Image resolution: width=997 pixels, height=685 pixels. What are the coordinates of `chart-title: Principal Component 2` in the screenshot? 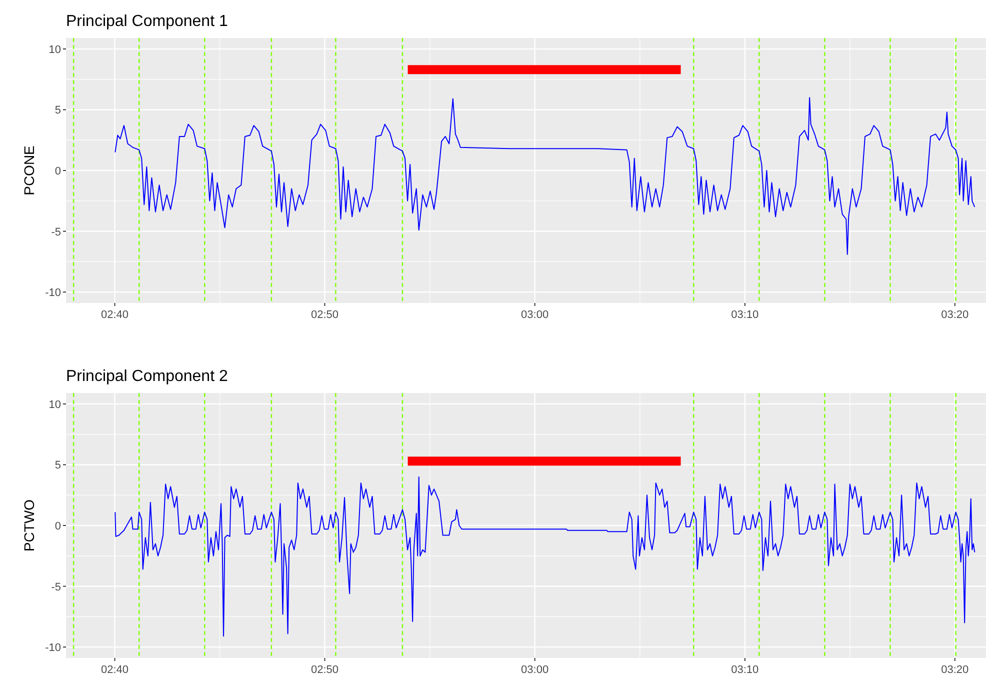 It's located at (147, 376).